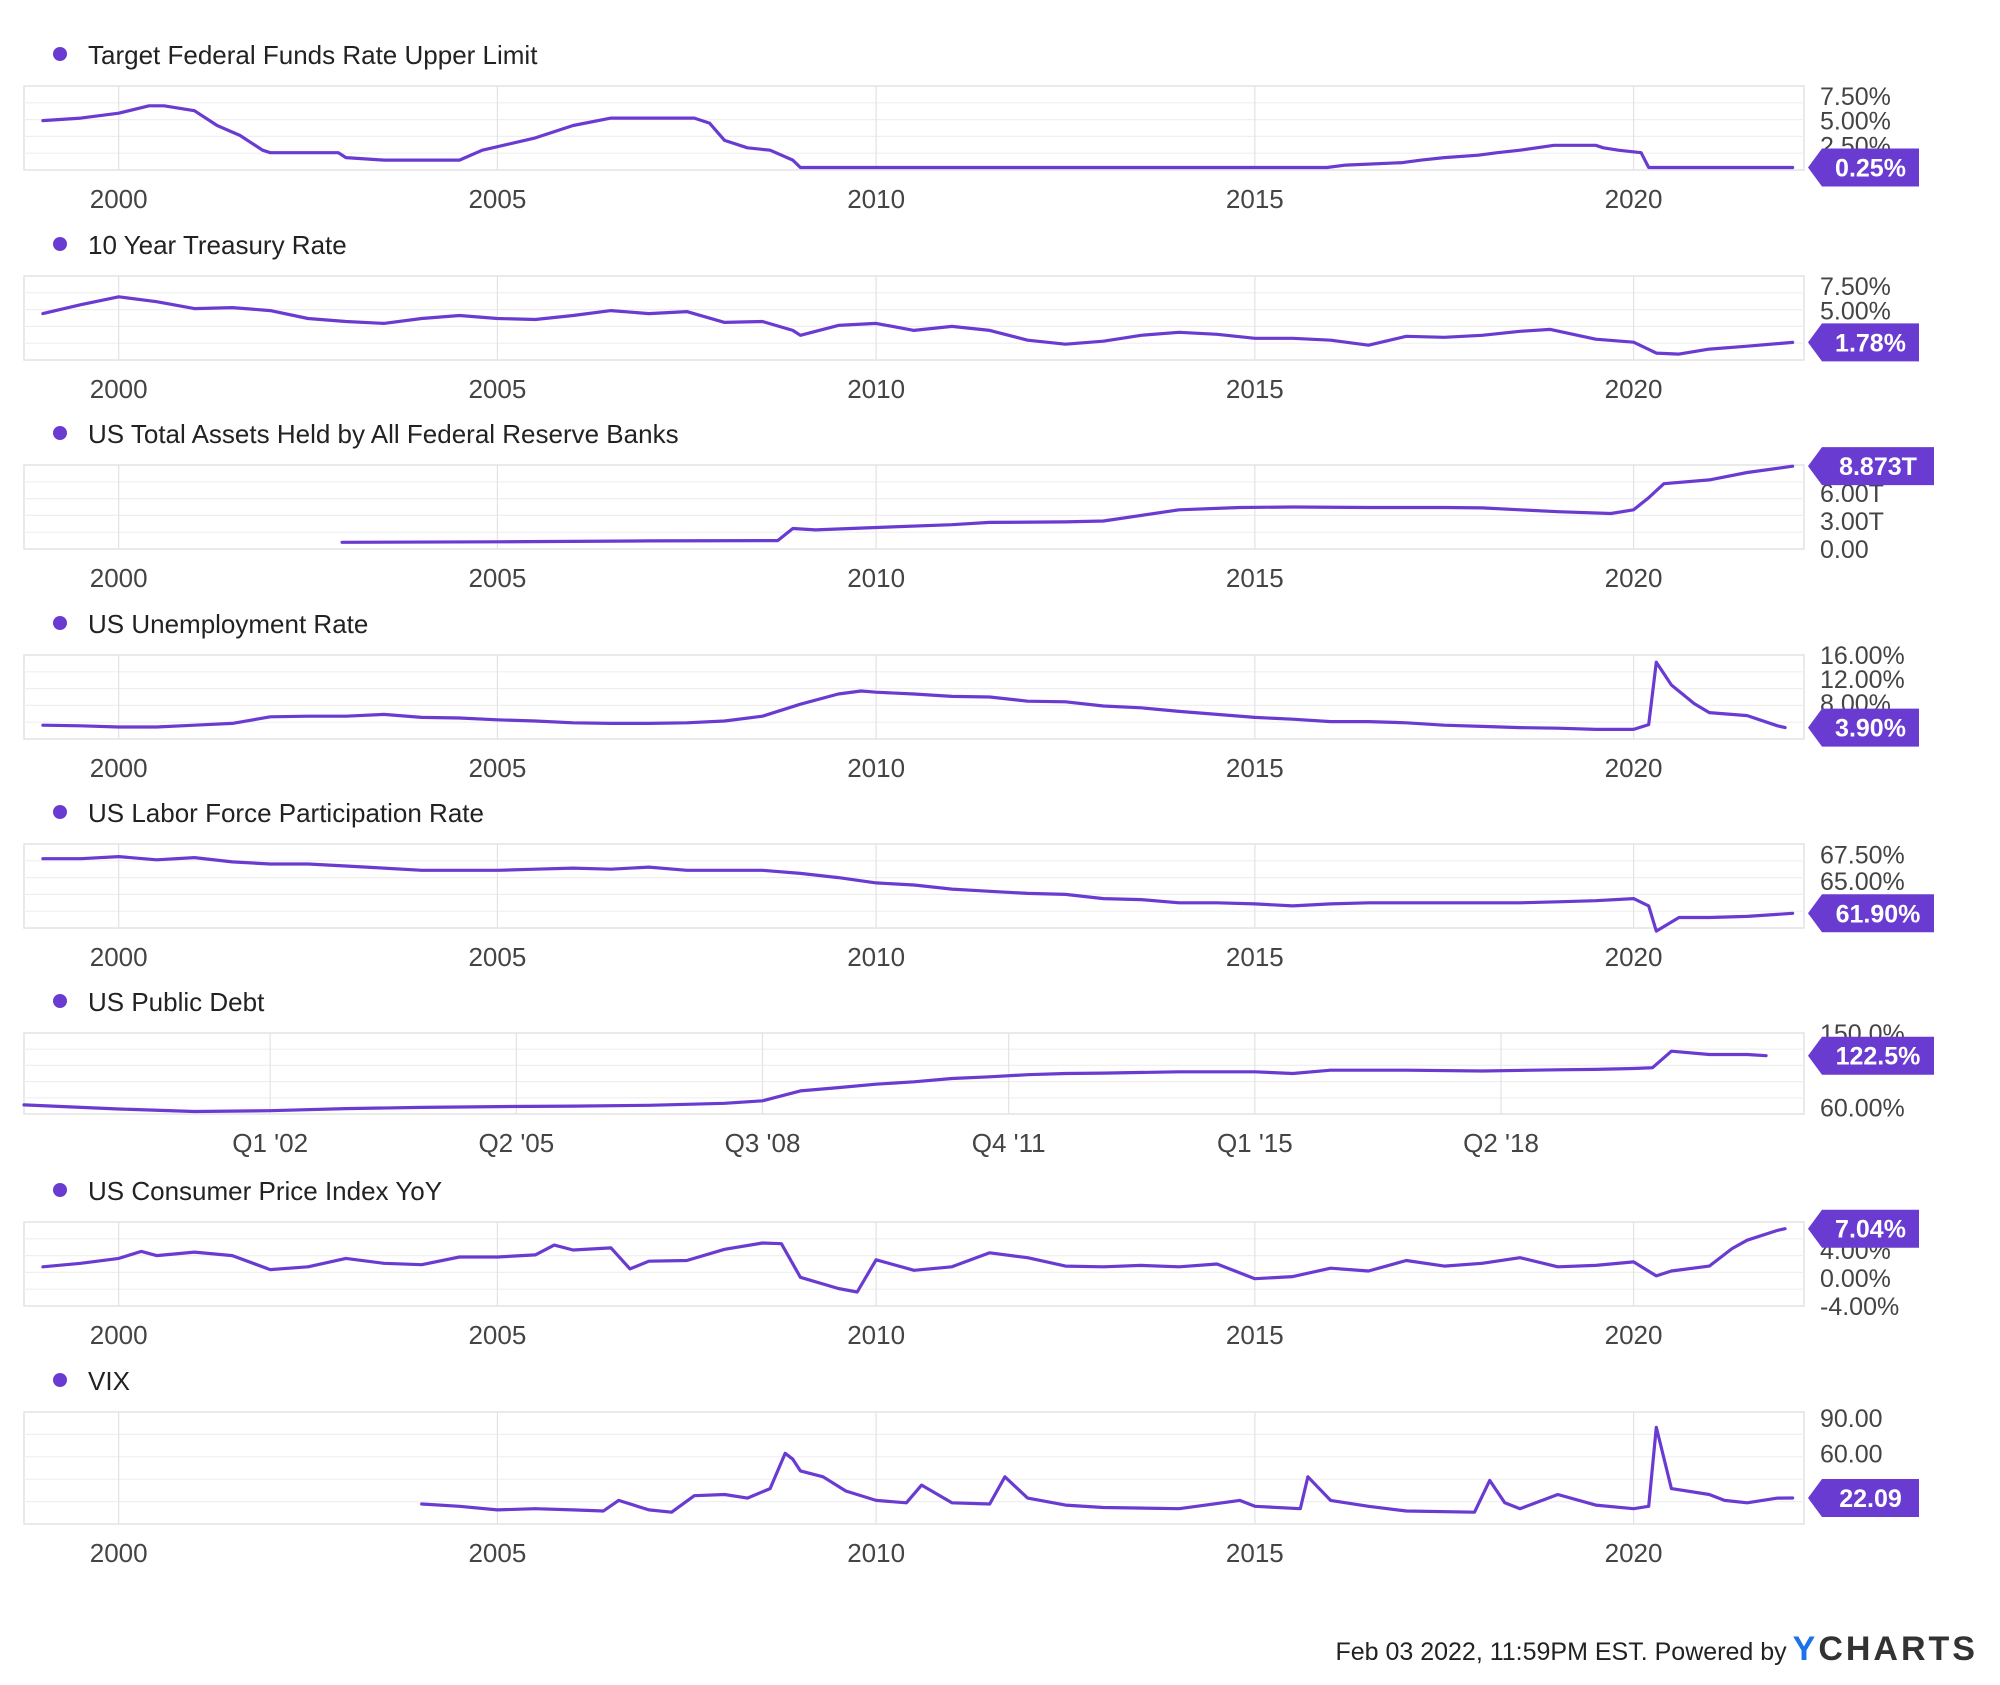  Describe the element at coordinates (1561, 1652) in the screenshot. I see `footer-timestamp: Feb 03 2022, 11:59PM EST. Powered by` at that location.